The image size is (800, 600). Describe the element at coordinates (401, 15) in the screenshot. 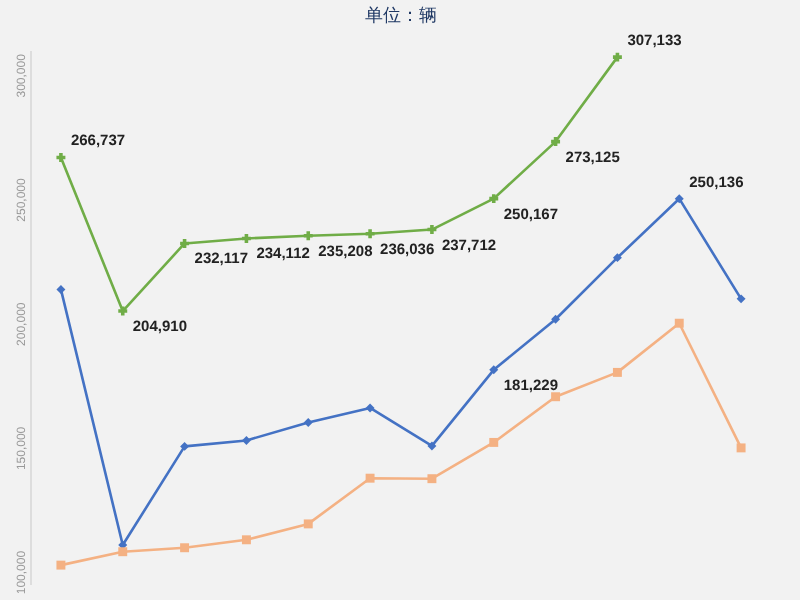

I see `chart-subtitle: 单位：辆` at that location.